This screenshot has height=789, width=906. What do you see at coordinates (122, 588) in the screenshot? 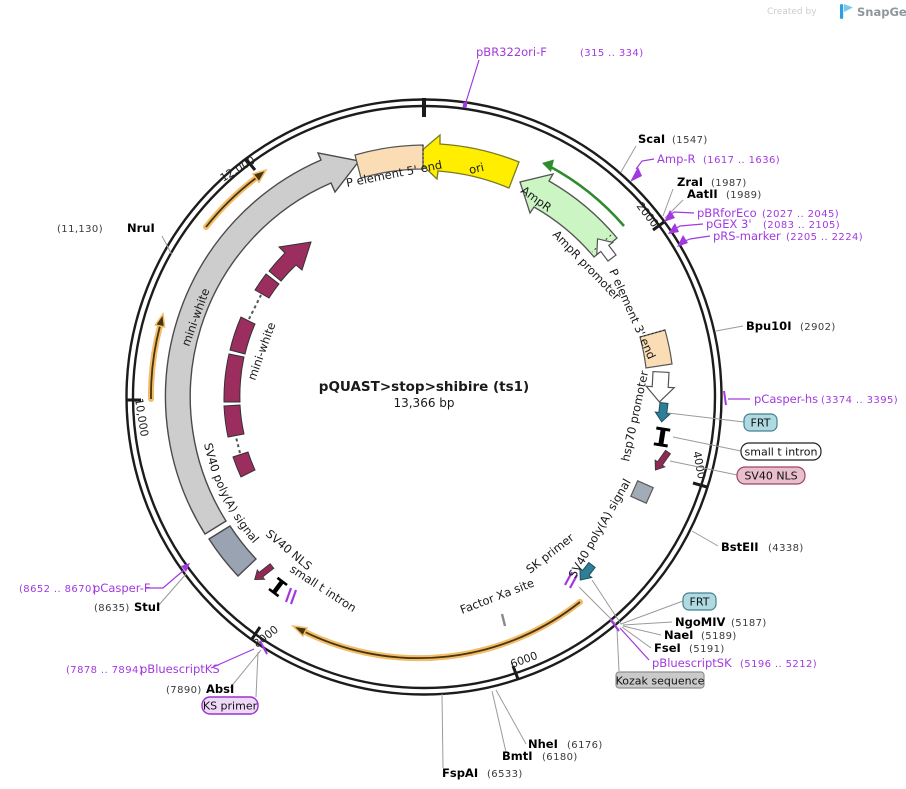
I see `primer-pcasper-f: pCasper-F` at bounding box center [122, 588].